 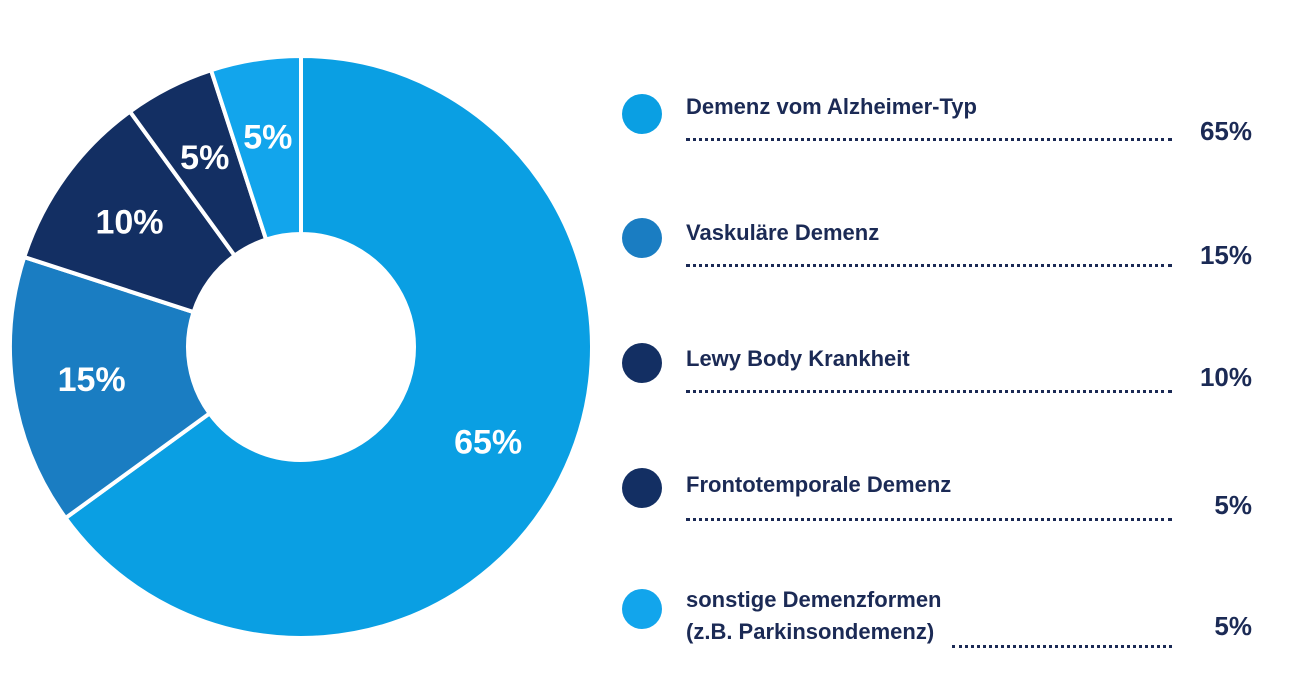 I want to click on legend-value: 10%, so click(x=1225, y=377).